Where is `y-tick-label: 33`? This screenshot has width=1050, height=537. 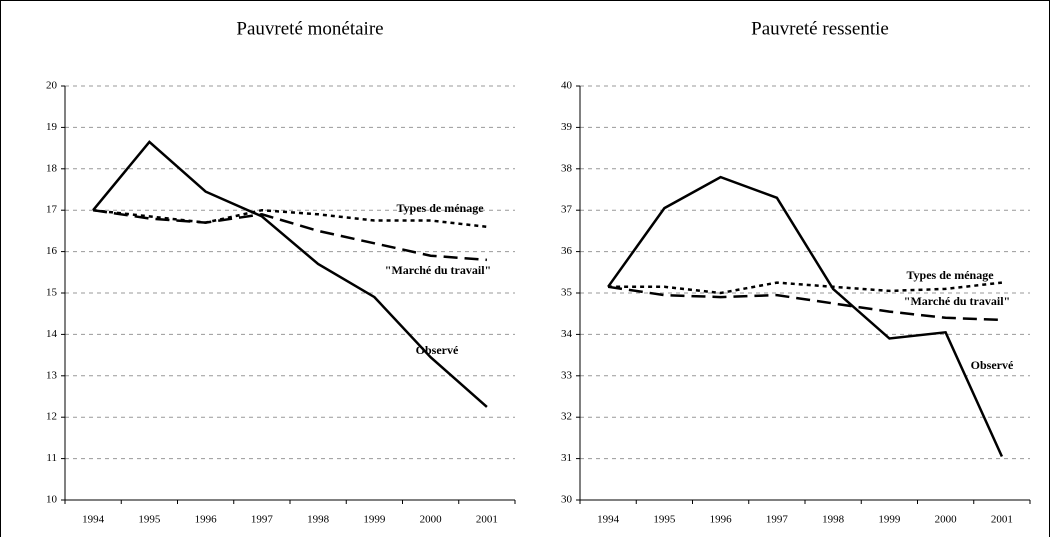
y-tick-label: 33 is located at coordinates (567, 375).